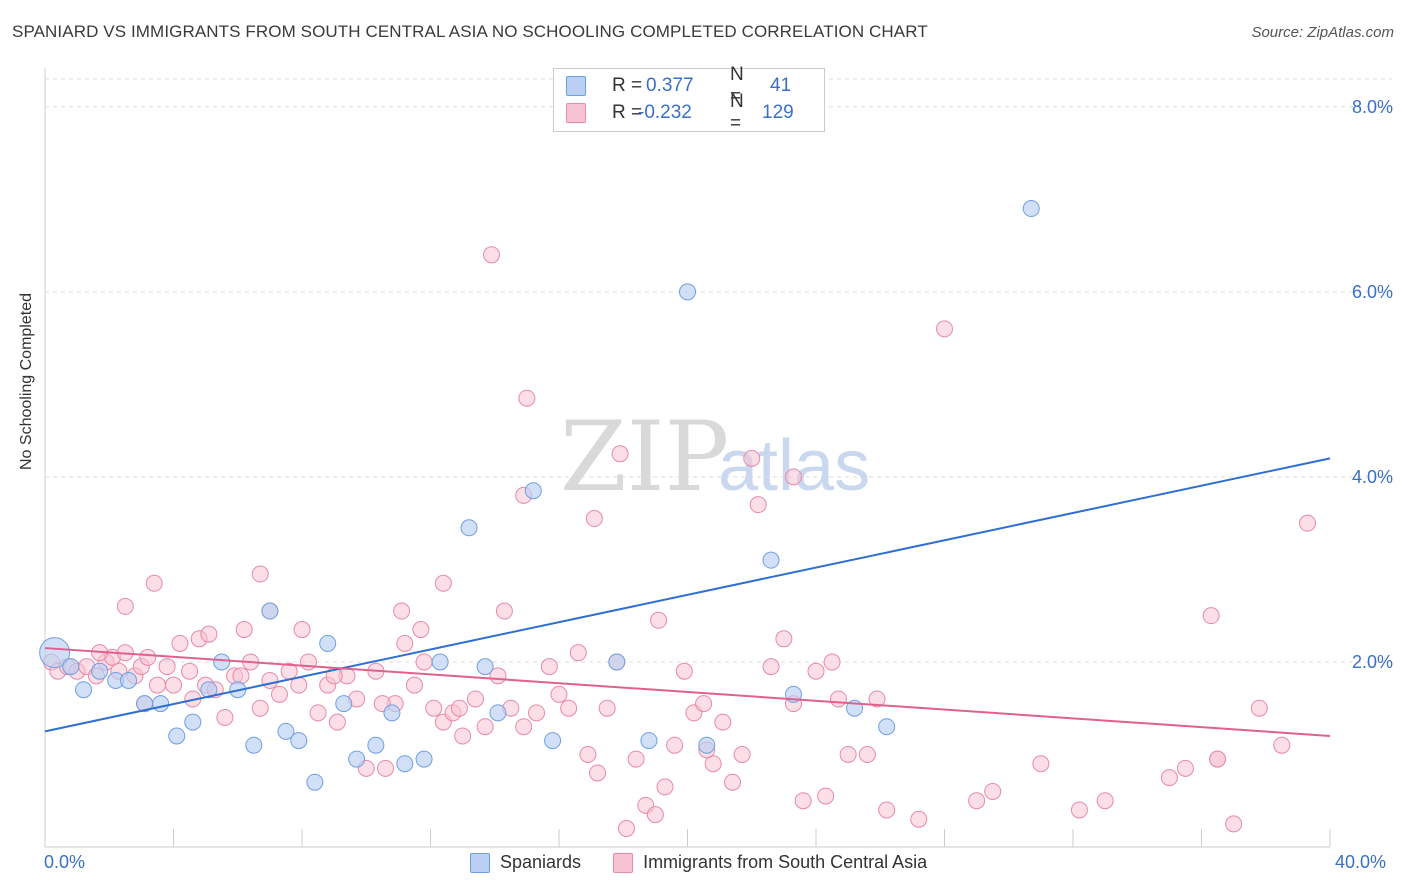 The height and width of the screenshot is (892, 1406). What do you see at coordinates (778, 112) in the screenshot?
I see `legend-n-value: 129` at bounding box center [778, 112].